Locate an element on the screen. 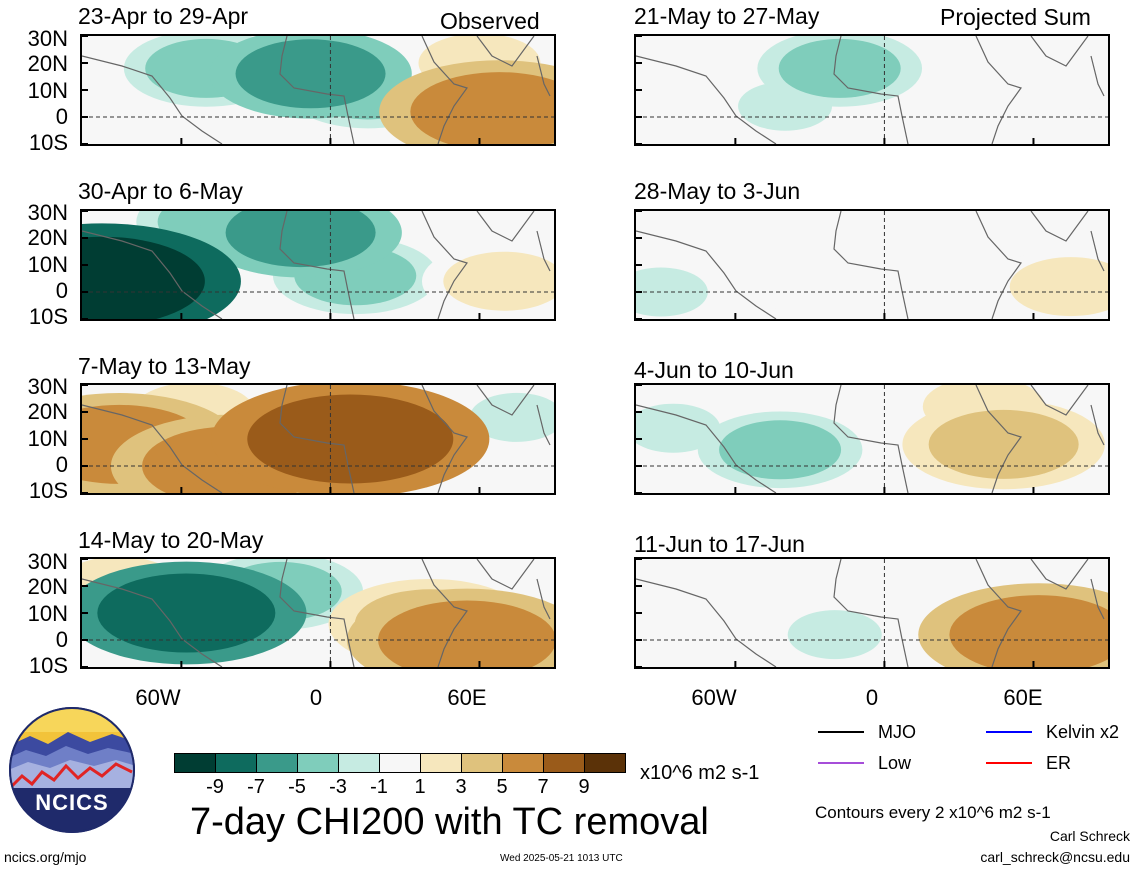 The height and width of the screenshot is (872, 1135). ncics-logo-graphic is located at coordinates (72, 770).